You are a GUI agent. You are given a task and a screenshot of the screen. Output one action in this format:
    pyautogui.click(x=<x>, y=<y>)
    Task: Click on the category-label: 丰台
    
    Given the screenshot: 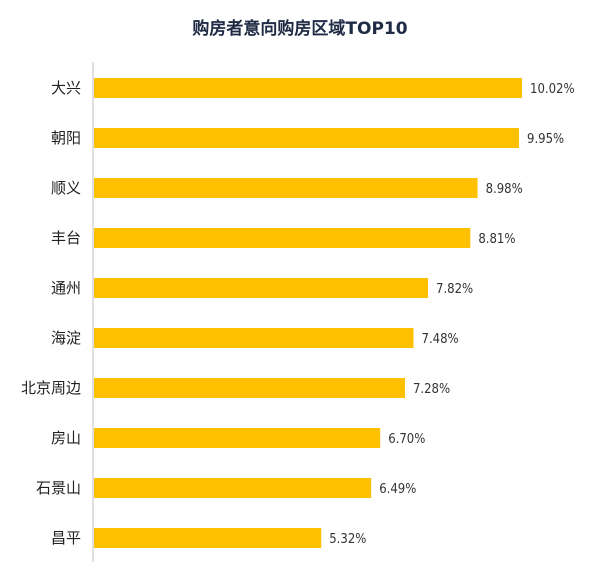 What is the action you would take?
    pyautogui.click(x=66, y=238)
    